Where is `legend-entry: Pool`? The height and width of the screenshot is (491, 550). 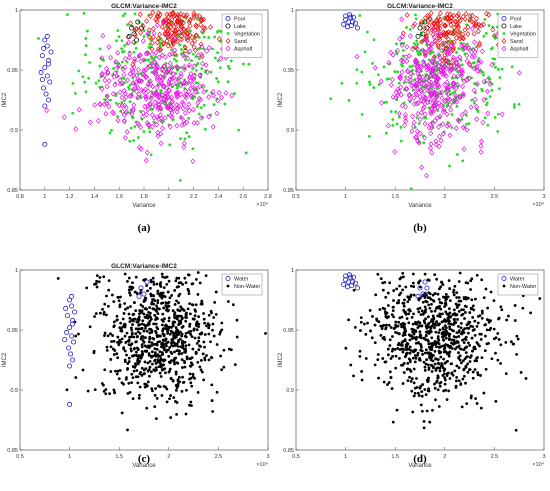 legend-entry: Pool is located at coordinates (239, 20).